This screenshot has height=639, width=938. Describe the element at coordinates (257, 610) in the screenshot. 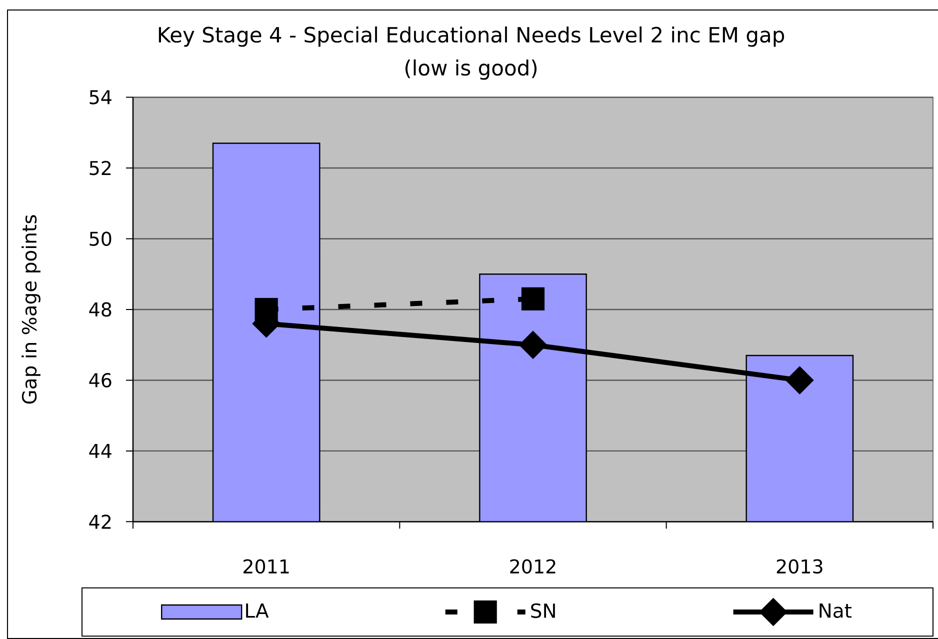

I see `legend-label: LA` at that location.